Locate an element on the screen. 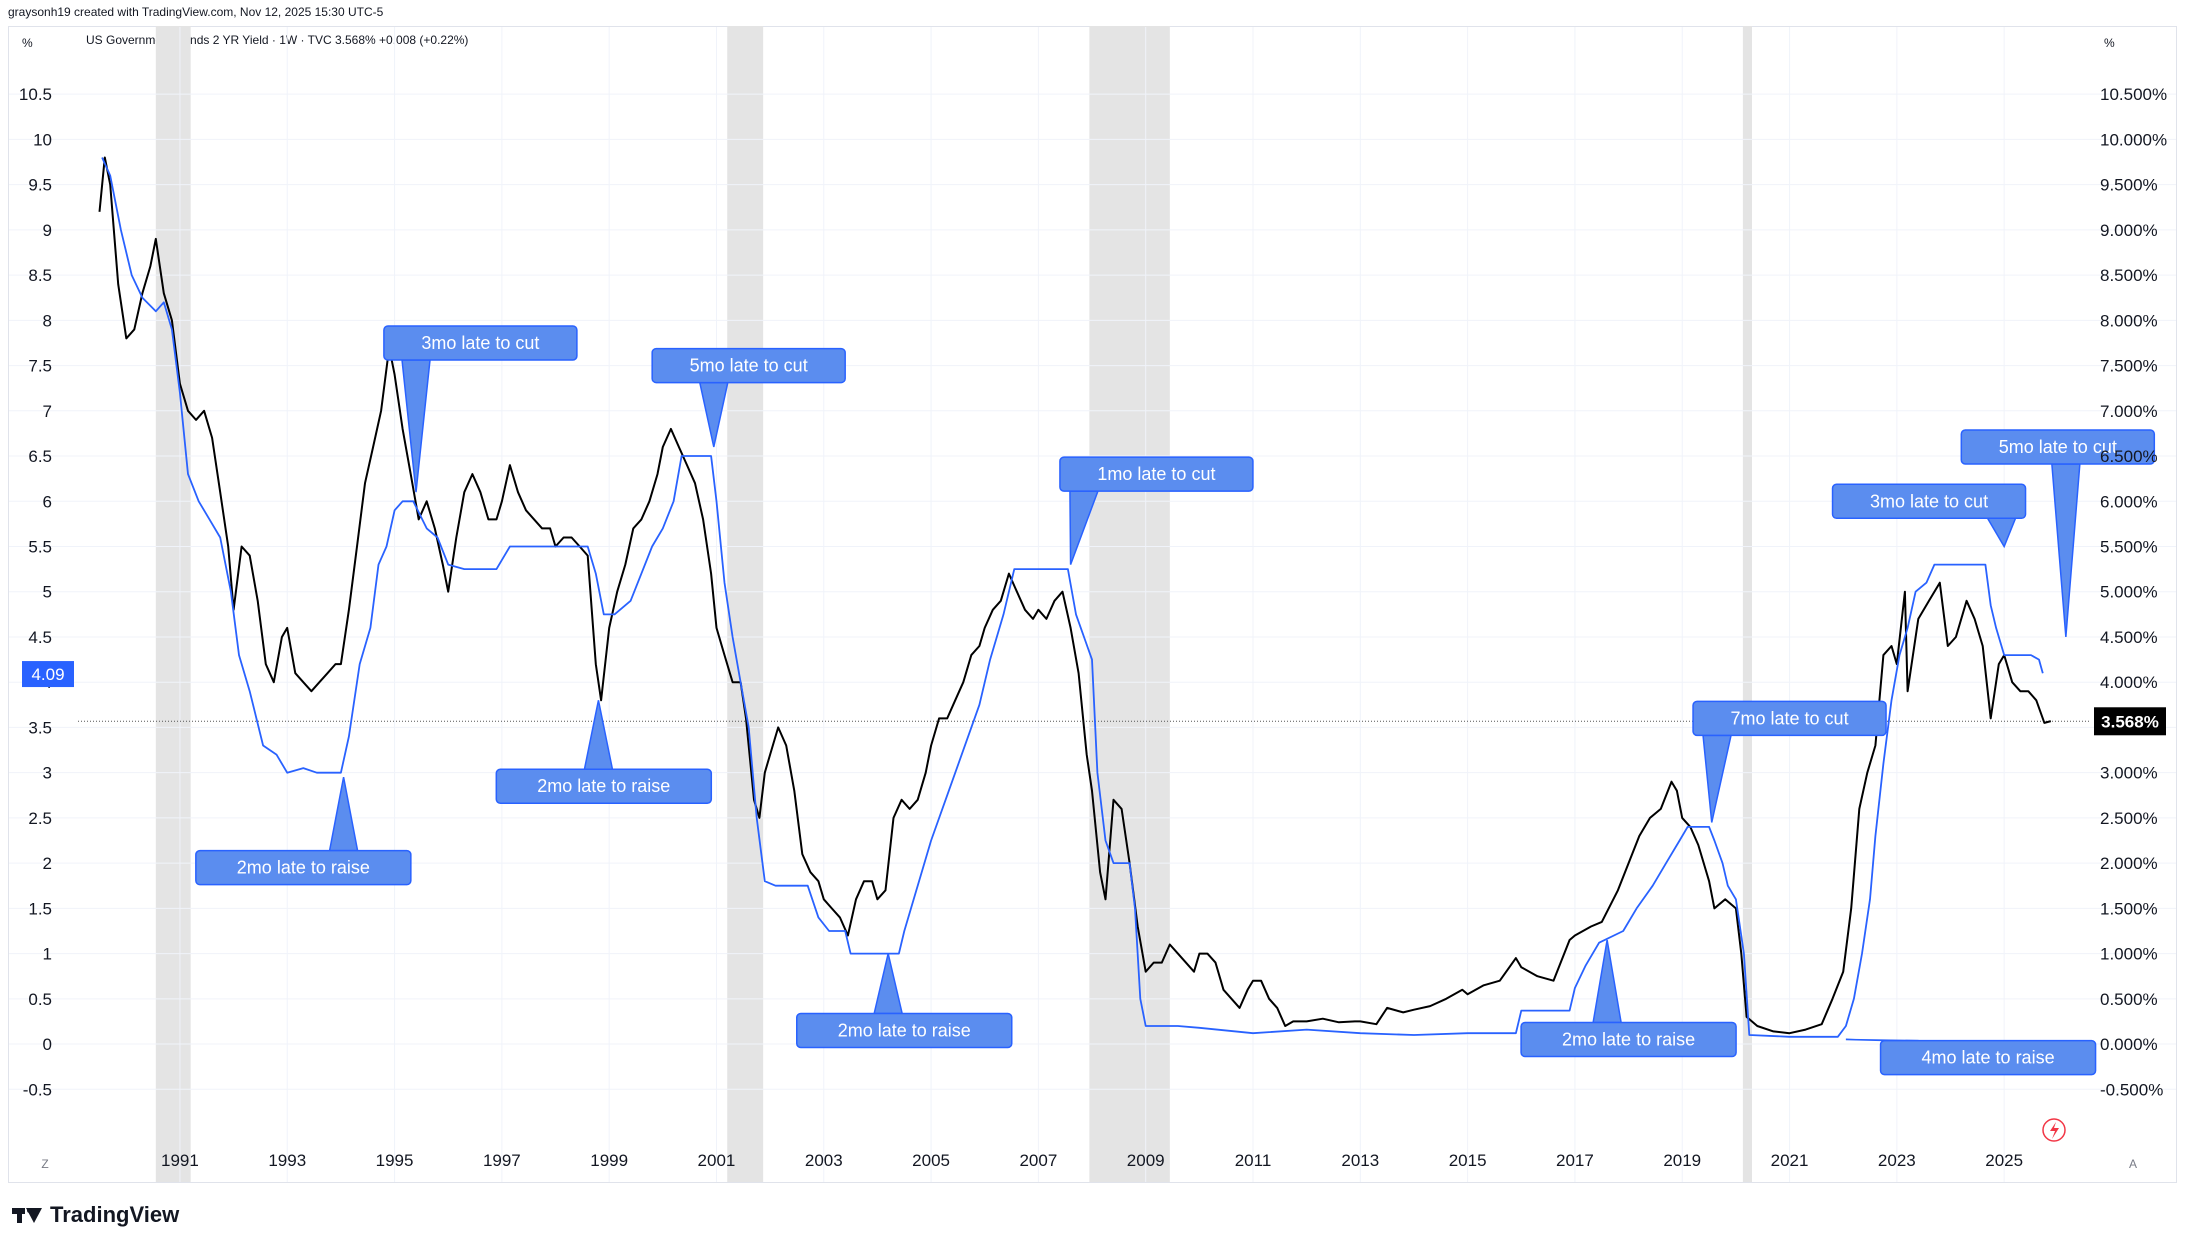 This screenshot has width=2185, height=1243. right-y-tick-label: 5.000% is located at coordinates (2129, 592).